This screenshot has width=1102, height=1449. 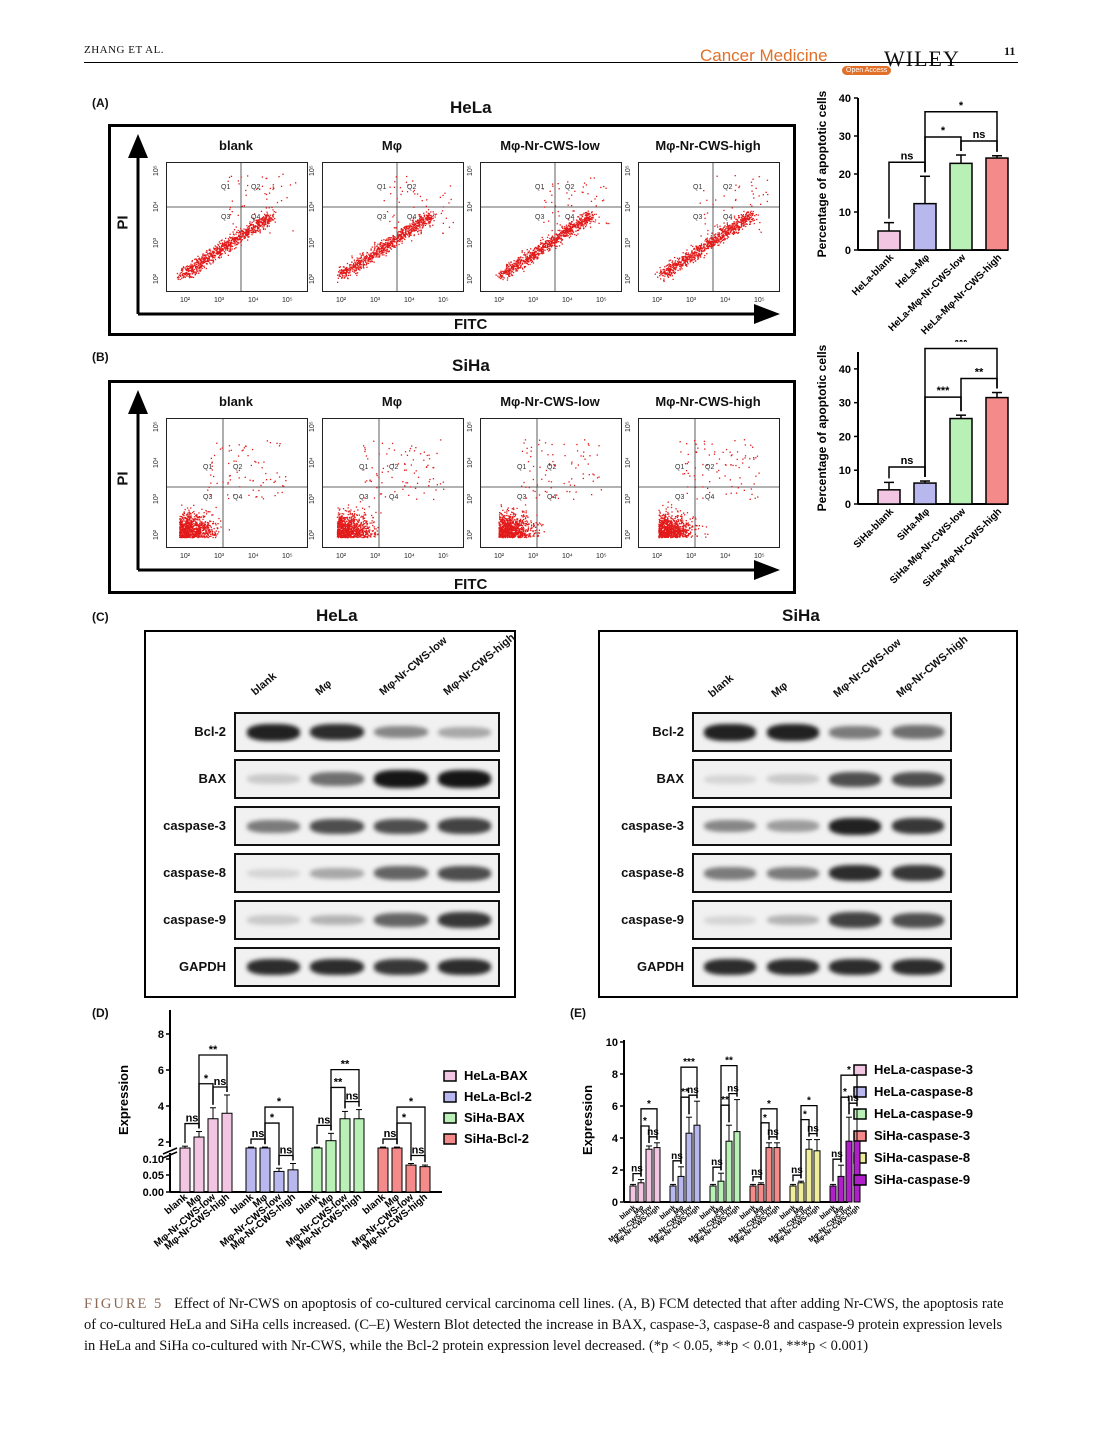 I want to click on y-tick-label: 10⁵, so click(x=156, y=426).